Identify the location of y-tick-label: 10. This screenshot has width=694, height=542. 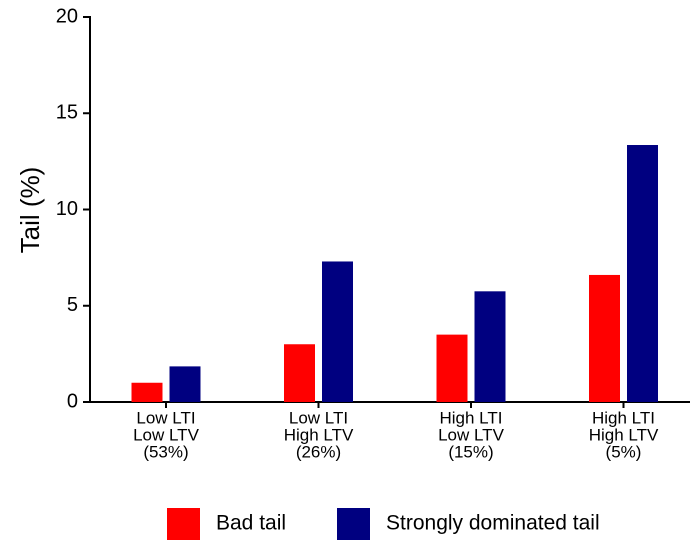
(67, 209).